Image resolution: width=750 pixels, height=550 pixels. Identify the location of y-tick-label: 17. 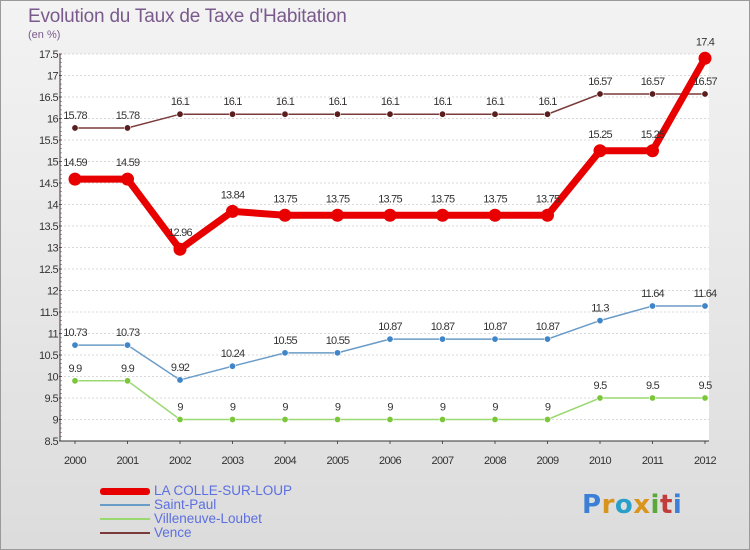
(53, 77).